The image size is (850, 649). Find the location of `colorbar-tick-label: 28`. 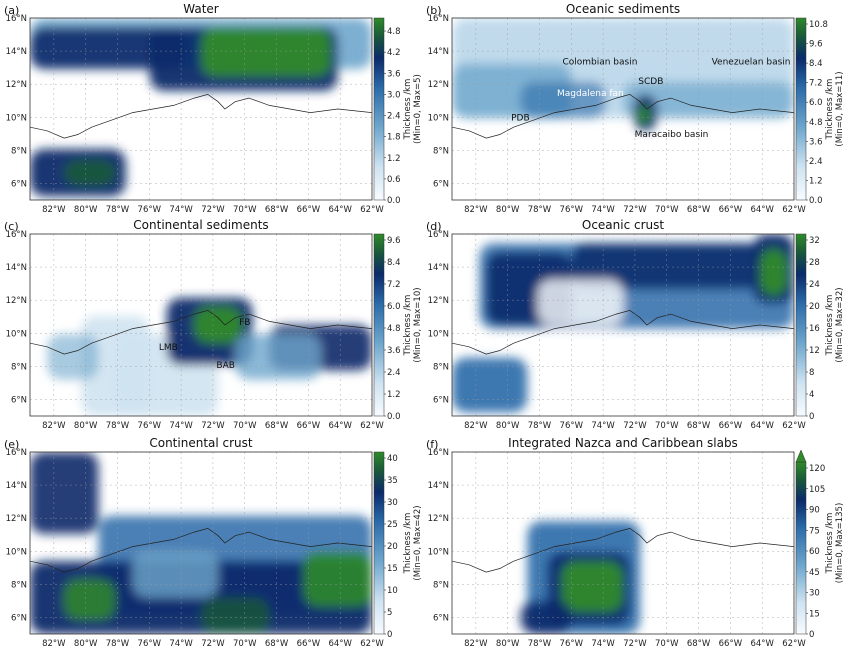

colorbar-tick-label: 28 is located at coordinates (814, 263).